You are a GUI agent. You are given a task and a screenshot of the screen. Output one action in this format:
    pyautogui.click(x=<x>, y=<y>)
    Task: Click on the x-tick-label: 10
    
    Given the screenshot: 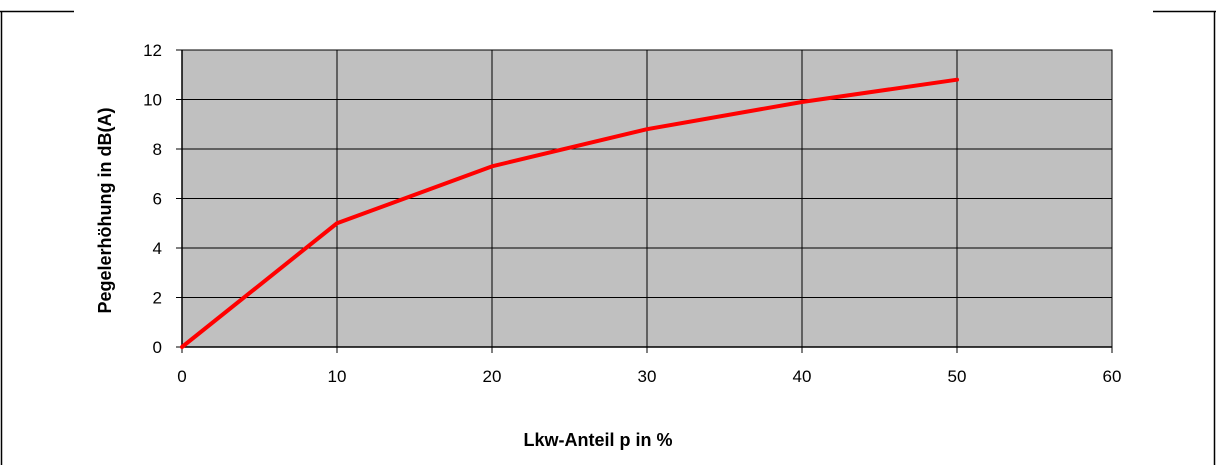 What is the action you would take?
    pyautogui.click(x=337, y=376)
    